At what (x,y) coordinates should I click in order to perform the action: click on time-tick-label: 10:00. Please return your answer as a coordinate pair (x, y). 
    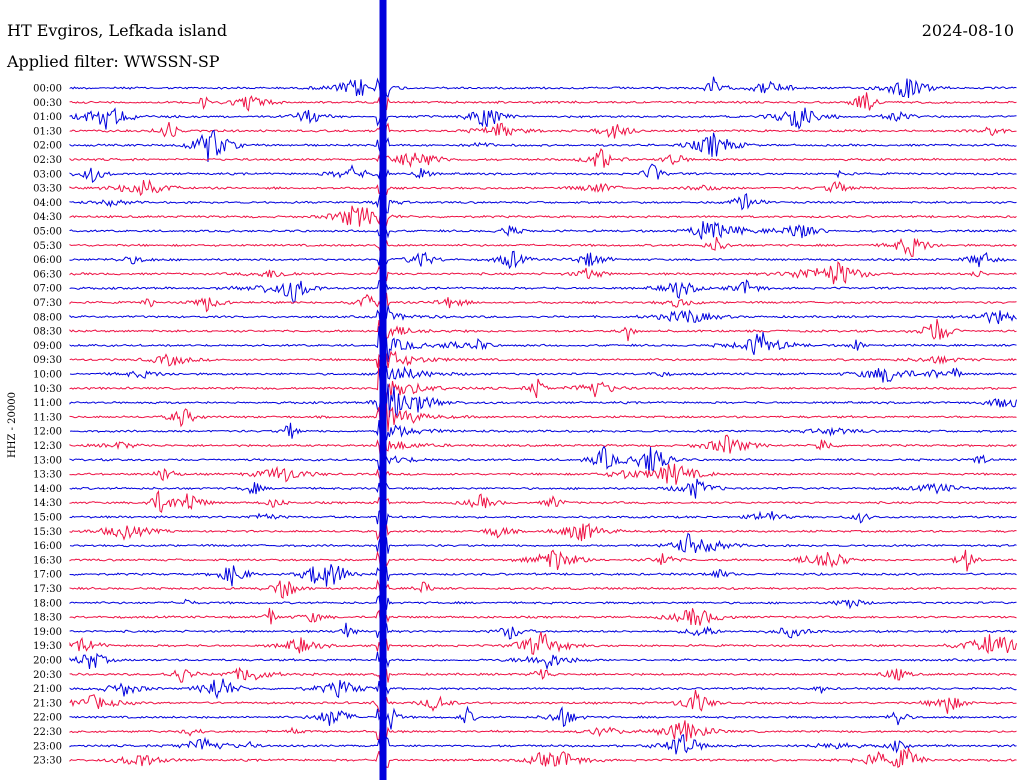
    Looking at the image, I should click on (47, 375).